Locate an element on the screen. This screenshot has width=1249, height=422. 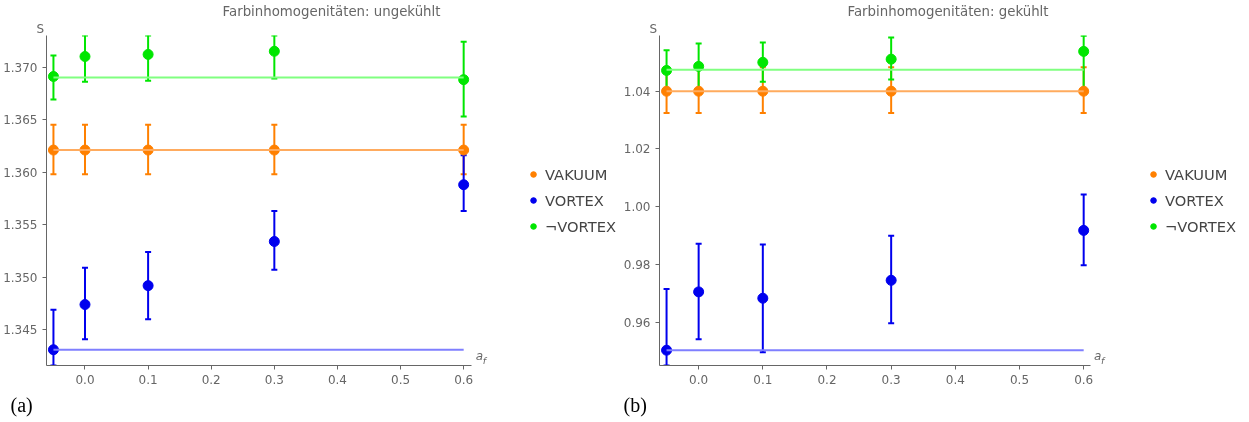
y-tick-label: 1.00 is located at coordinates (637, 207).